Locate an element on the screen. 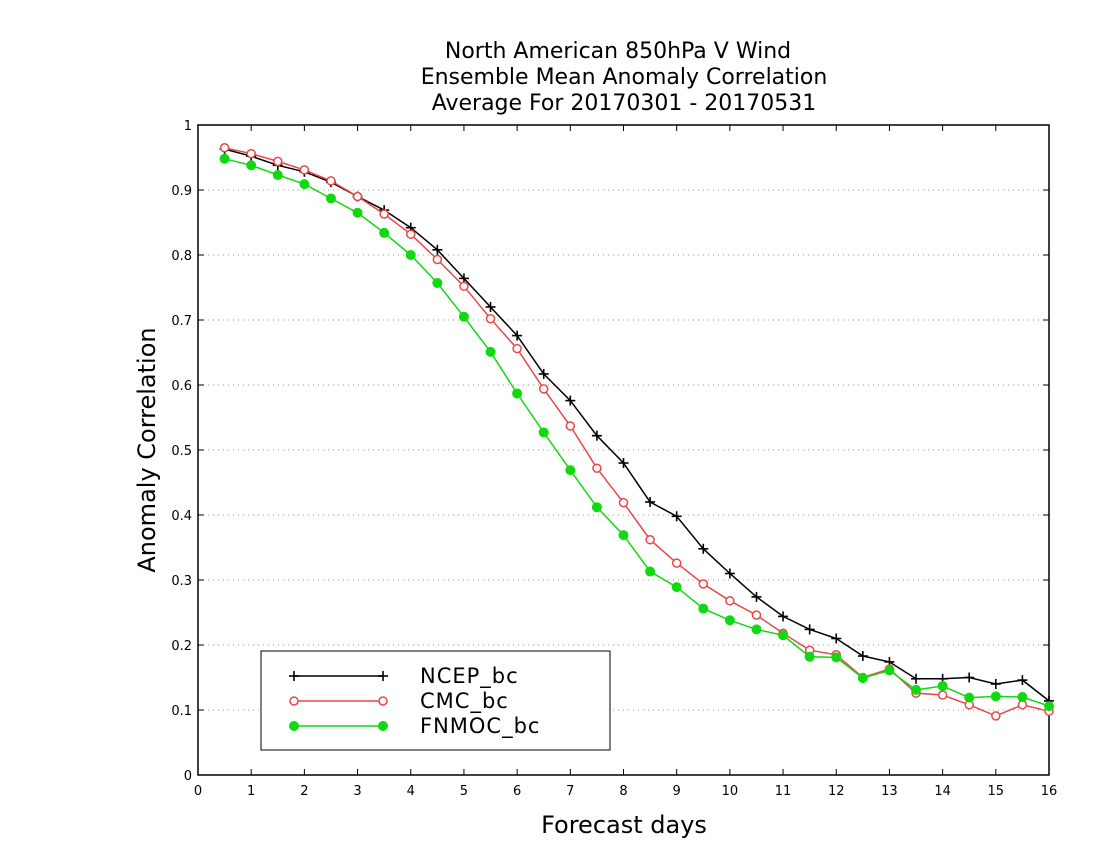  x-tick-label: 9 is located at coordinates (677, 791).